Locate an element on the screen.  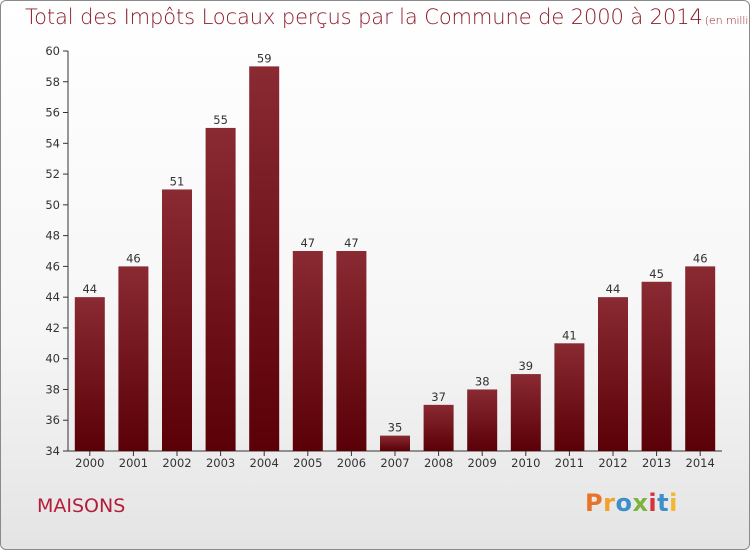
bar-2013 is located at coordinates (656, 366).